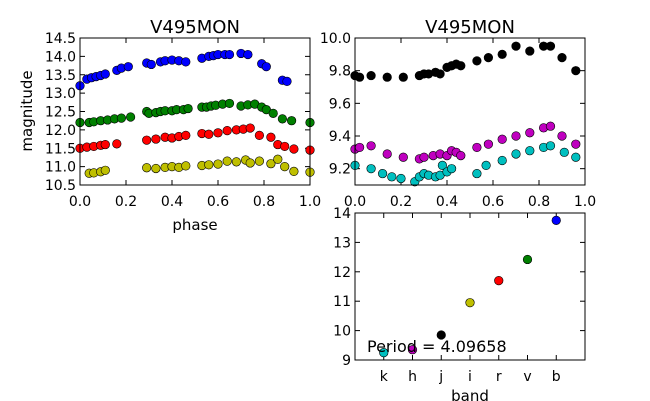  What do you see at coordinates (447, 202) in the screenshot?
I see `p2-x-tick-label: 0.4` at bounding box center [447, 202].